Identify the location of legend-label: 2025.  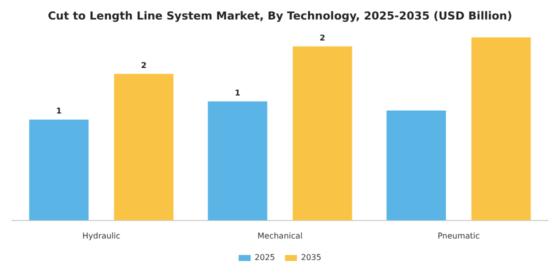
(264, 257).